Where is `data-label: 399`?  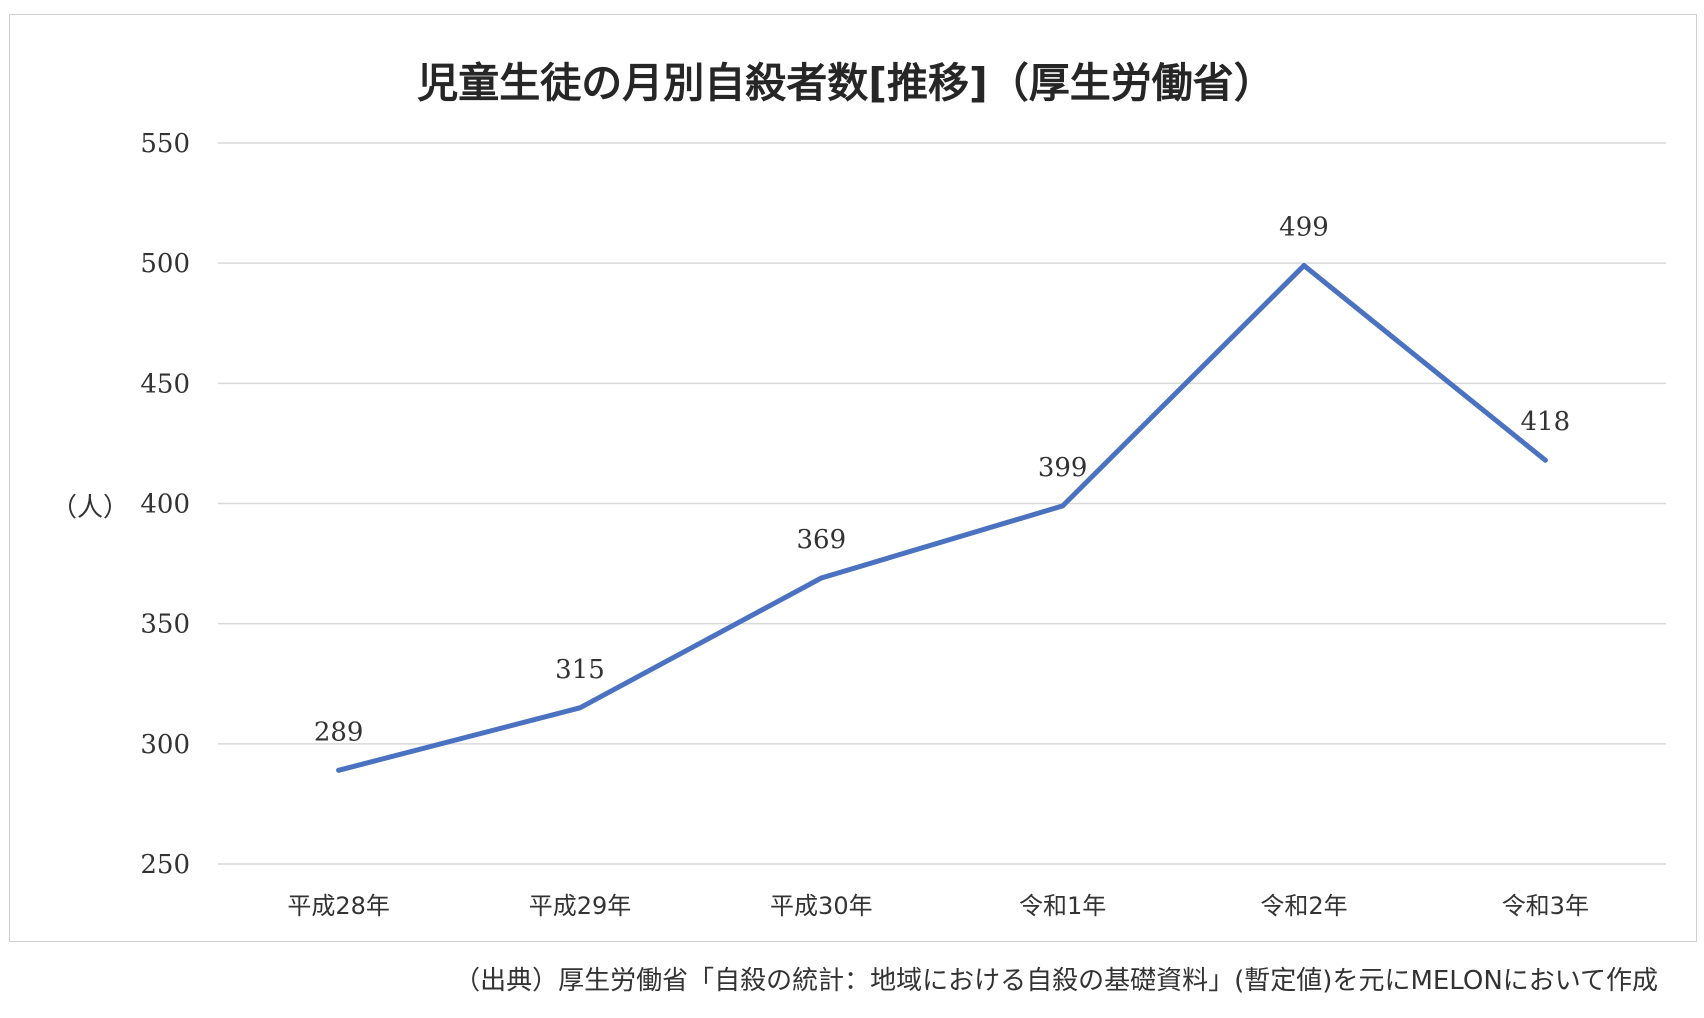
data-label: 399 is located at coordinates (1063, 468).